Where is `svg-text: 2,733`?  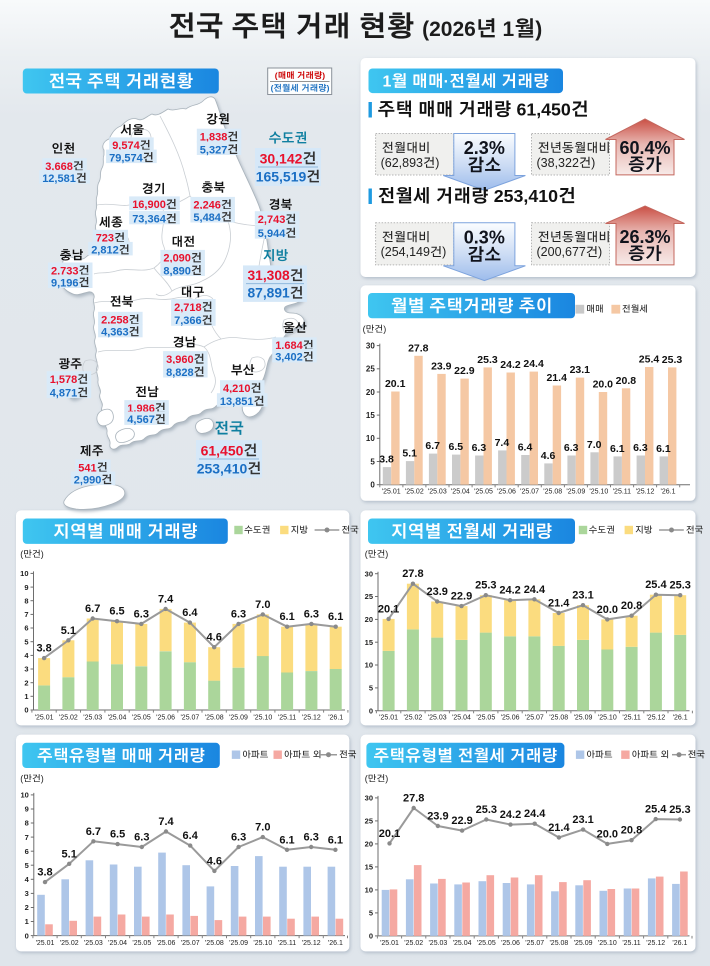
svg-text: 2,733 is located at coordinates (65, 271).